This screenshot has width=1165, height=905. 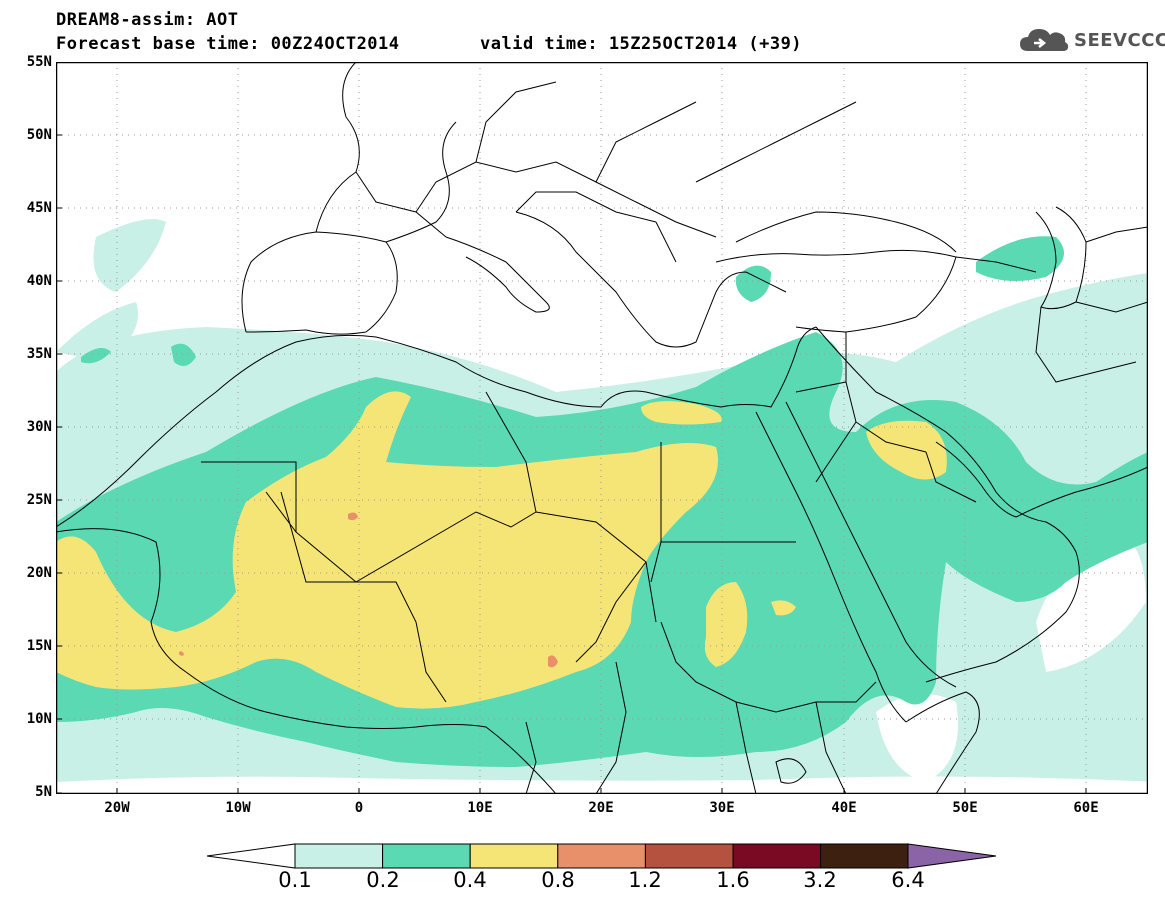 I want to click on coastline-black-sea, so click(x=846, y=232).